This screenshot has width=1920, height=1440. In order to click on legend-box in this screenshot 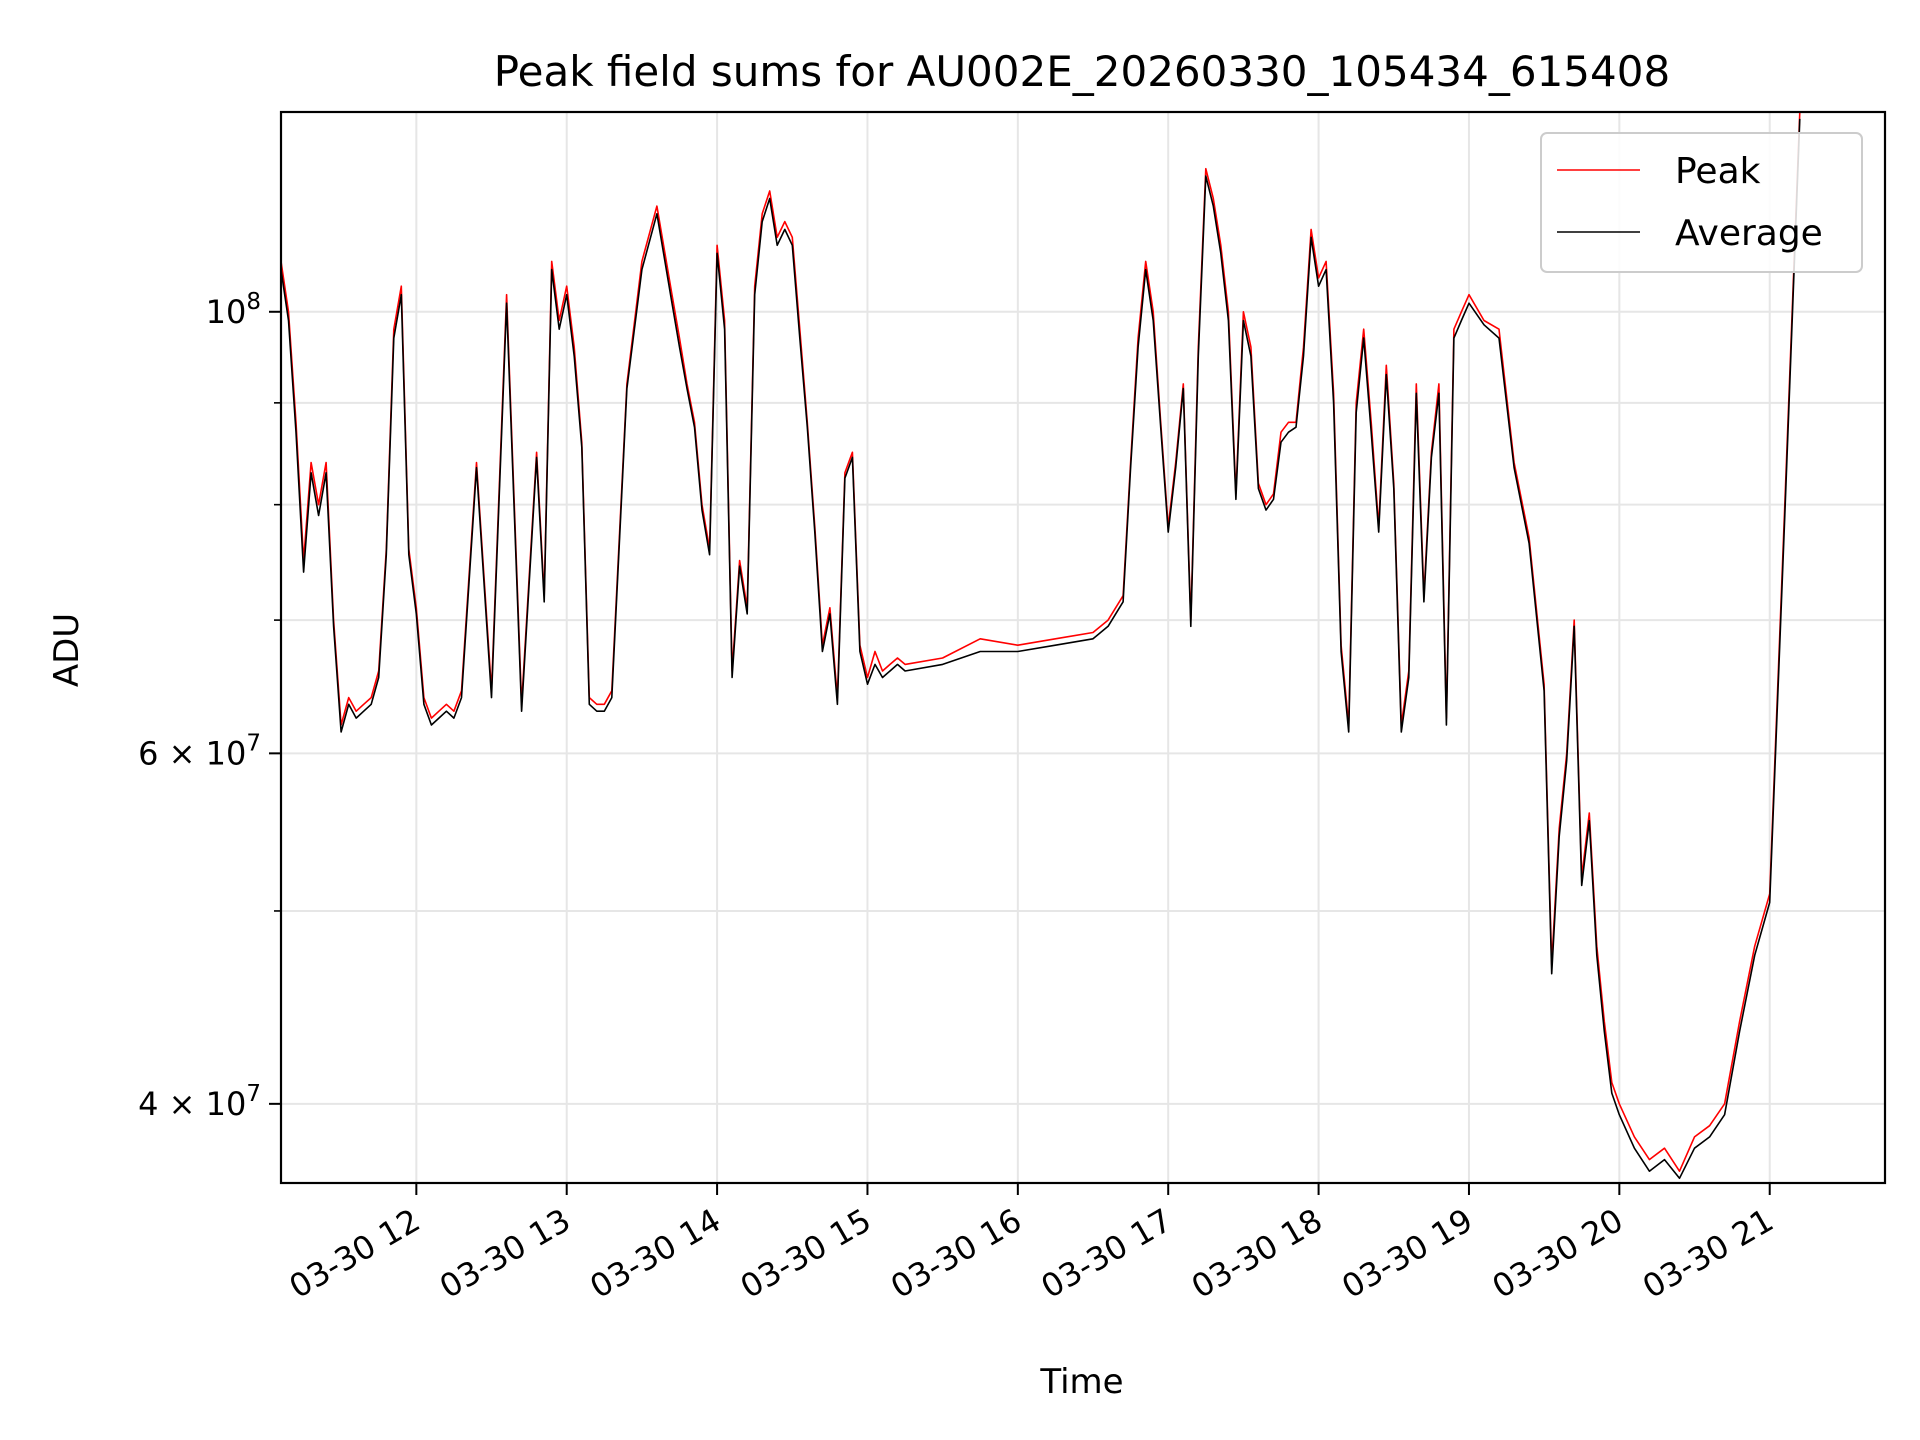, I will do `click(1701, 202)`.